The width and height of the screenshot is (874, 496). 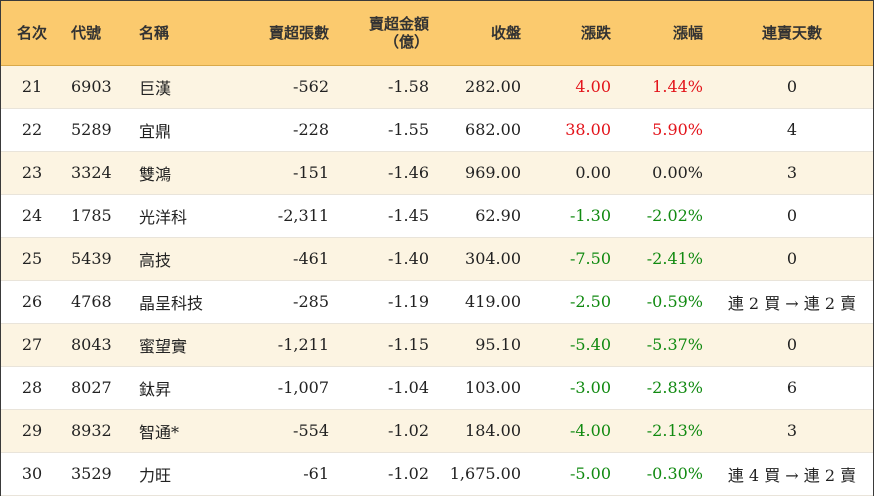 What do you see at coordinates (32, 474) in the screenshot?
I see `cell-rank: 30` at bounding box center [32, 474].